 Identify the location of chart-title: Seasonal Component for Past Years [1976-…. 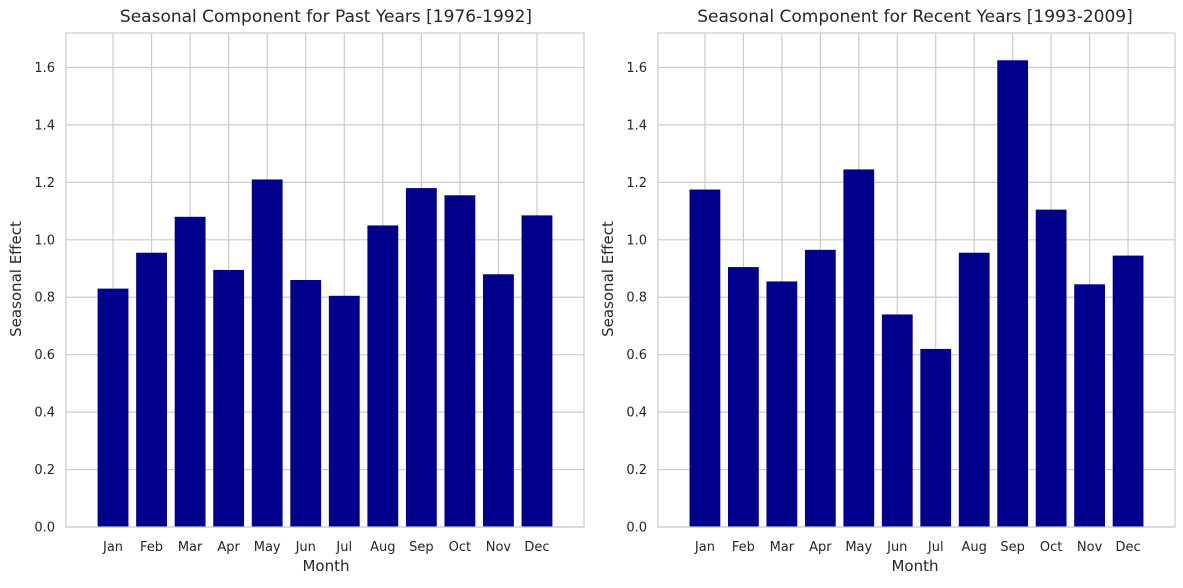
(326, 17).